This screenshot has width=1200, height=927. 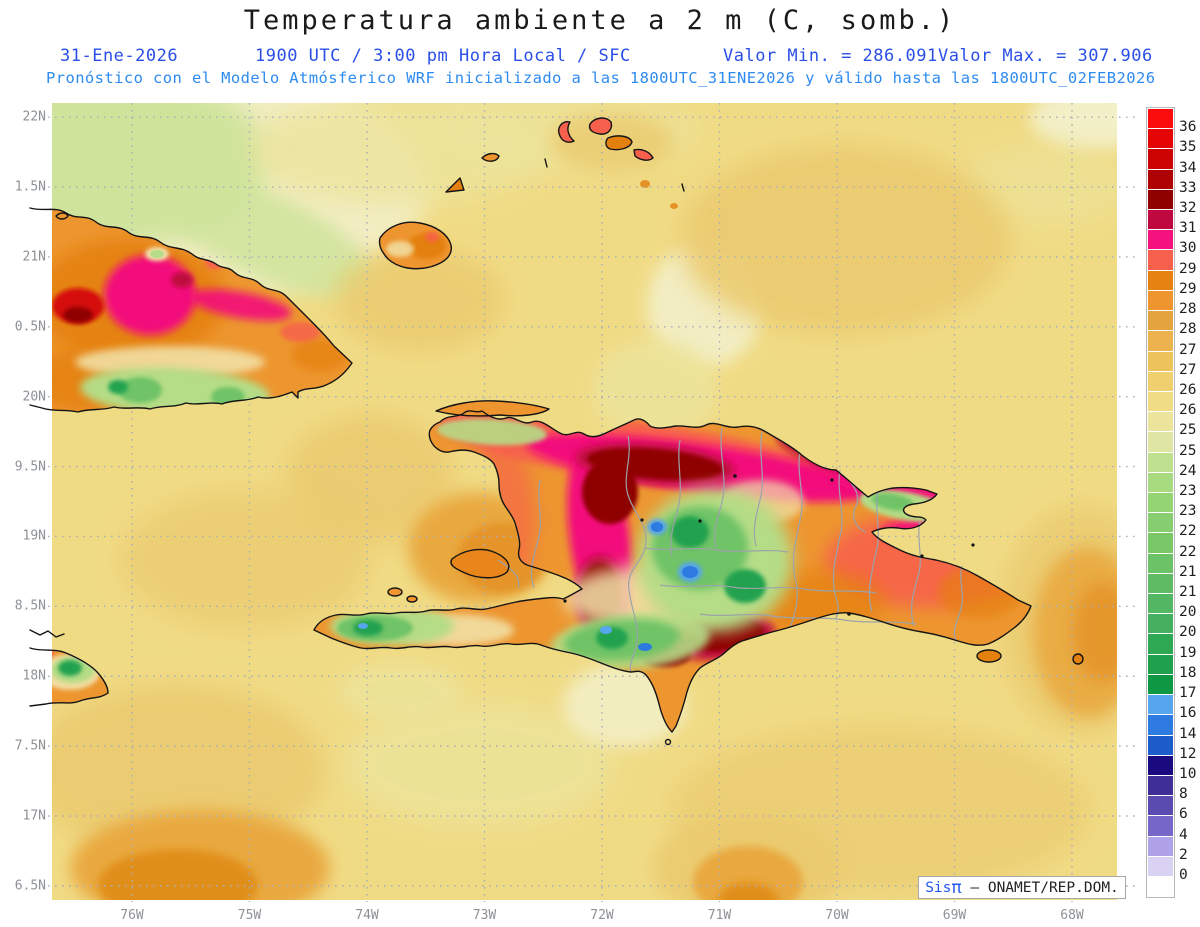 What do you see at coordinates (1189, 571) in the screenshot?
I see `colorbar-label: 21.5` at bounding box center [1189, 571].